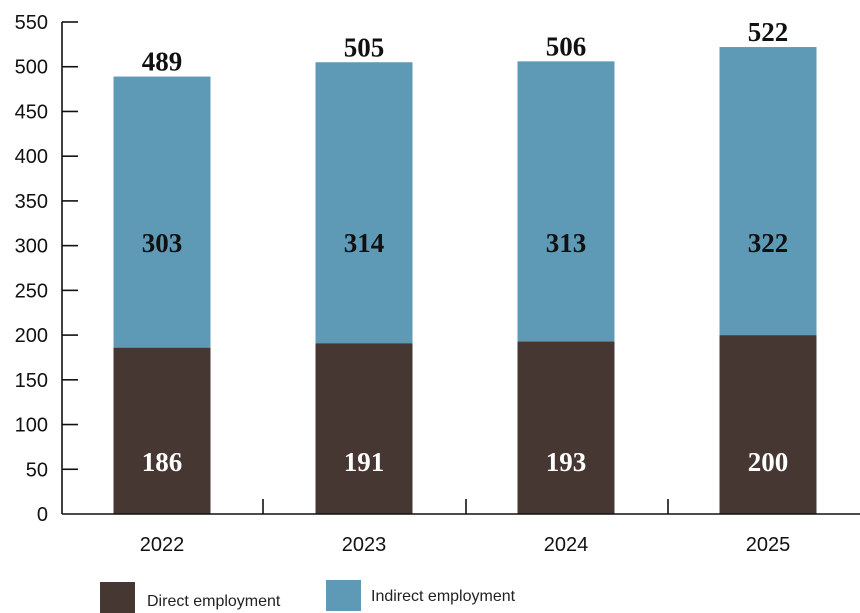 This screenshot has width=860, height=613. What do you see at coordinates (566, 201) in the screenshot?
I see `bar-indirect-2024` at bounding box center [566, 201].